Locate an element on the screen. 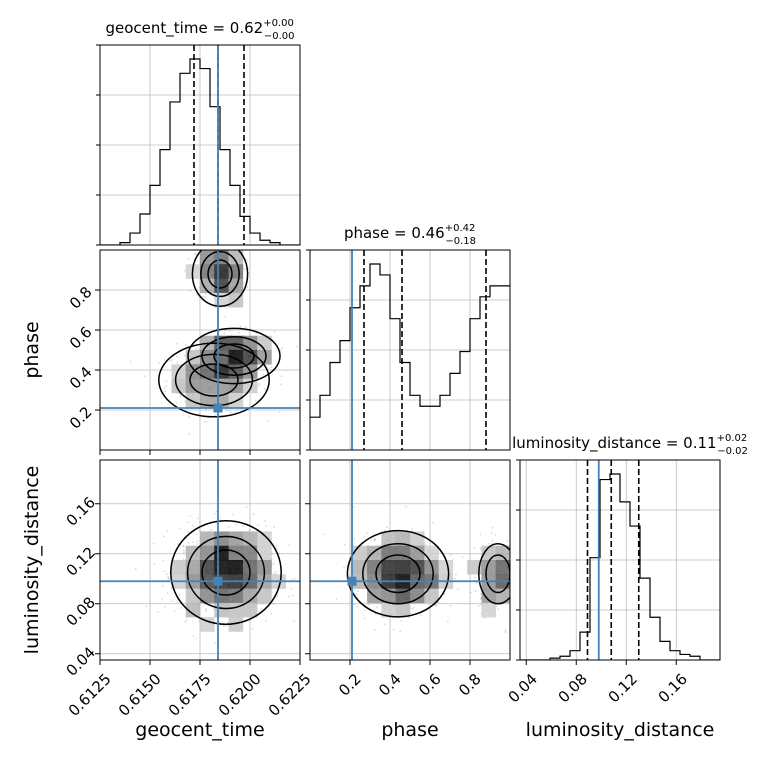 This screenshot has width=760, height=760. scatter-phase-vs-luminosity_distance is located at coordinates (417, 560).